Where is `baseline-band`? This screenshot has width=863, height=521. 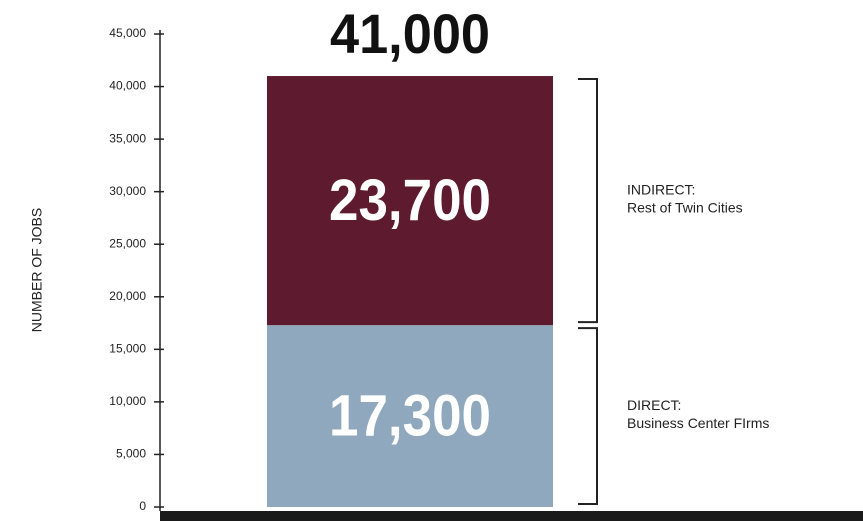
baseline-band is located at coordinates (511, 516).